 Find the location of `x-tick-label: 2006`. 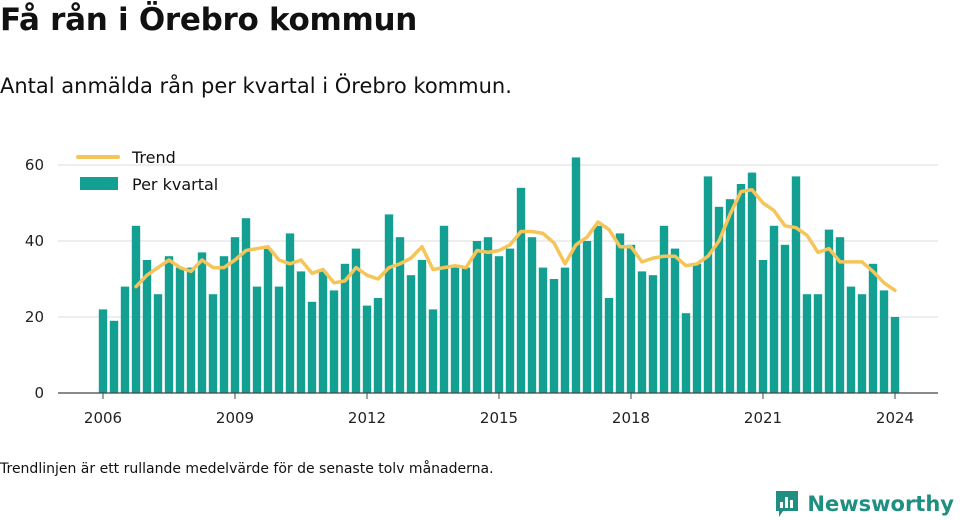

x-tick-label: 2006 is located at coordinates (103, 418).